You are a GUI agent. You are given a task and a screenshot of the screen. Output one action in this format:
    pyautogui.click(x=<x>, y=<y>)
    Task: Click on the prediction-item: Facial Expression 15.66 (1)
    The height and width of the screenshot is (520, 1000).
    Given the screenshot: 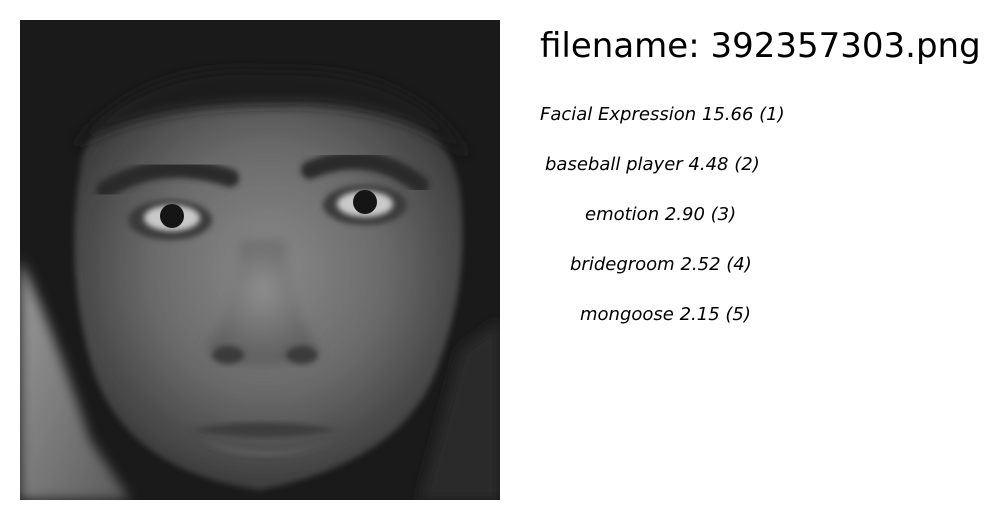 What is the action you would take?
    pyautogui.click(x=662, y=115)
    